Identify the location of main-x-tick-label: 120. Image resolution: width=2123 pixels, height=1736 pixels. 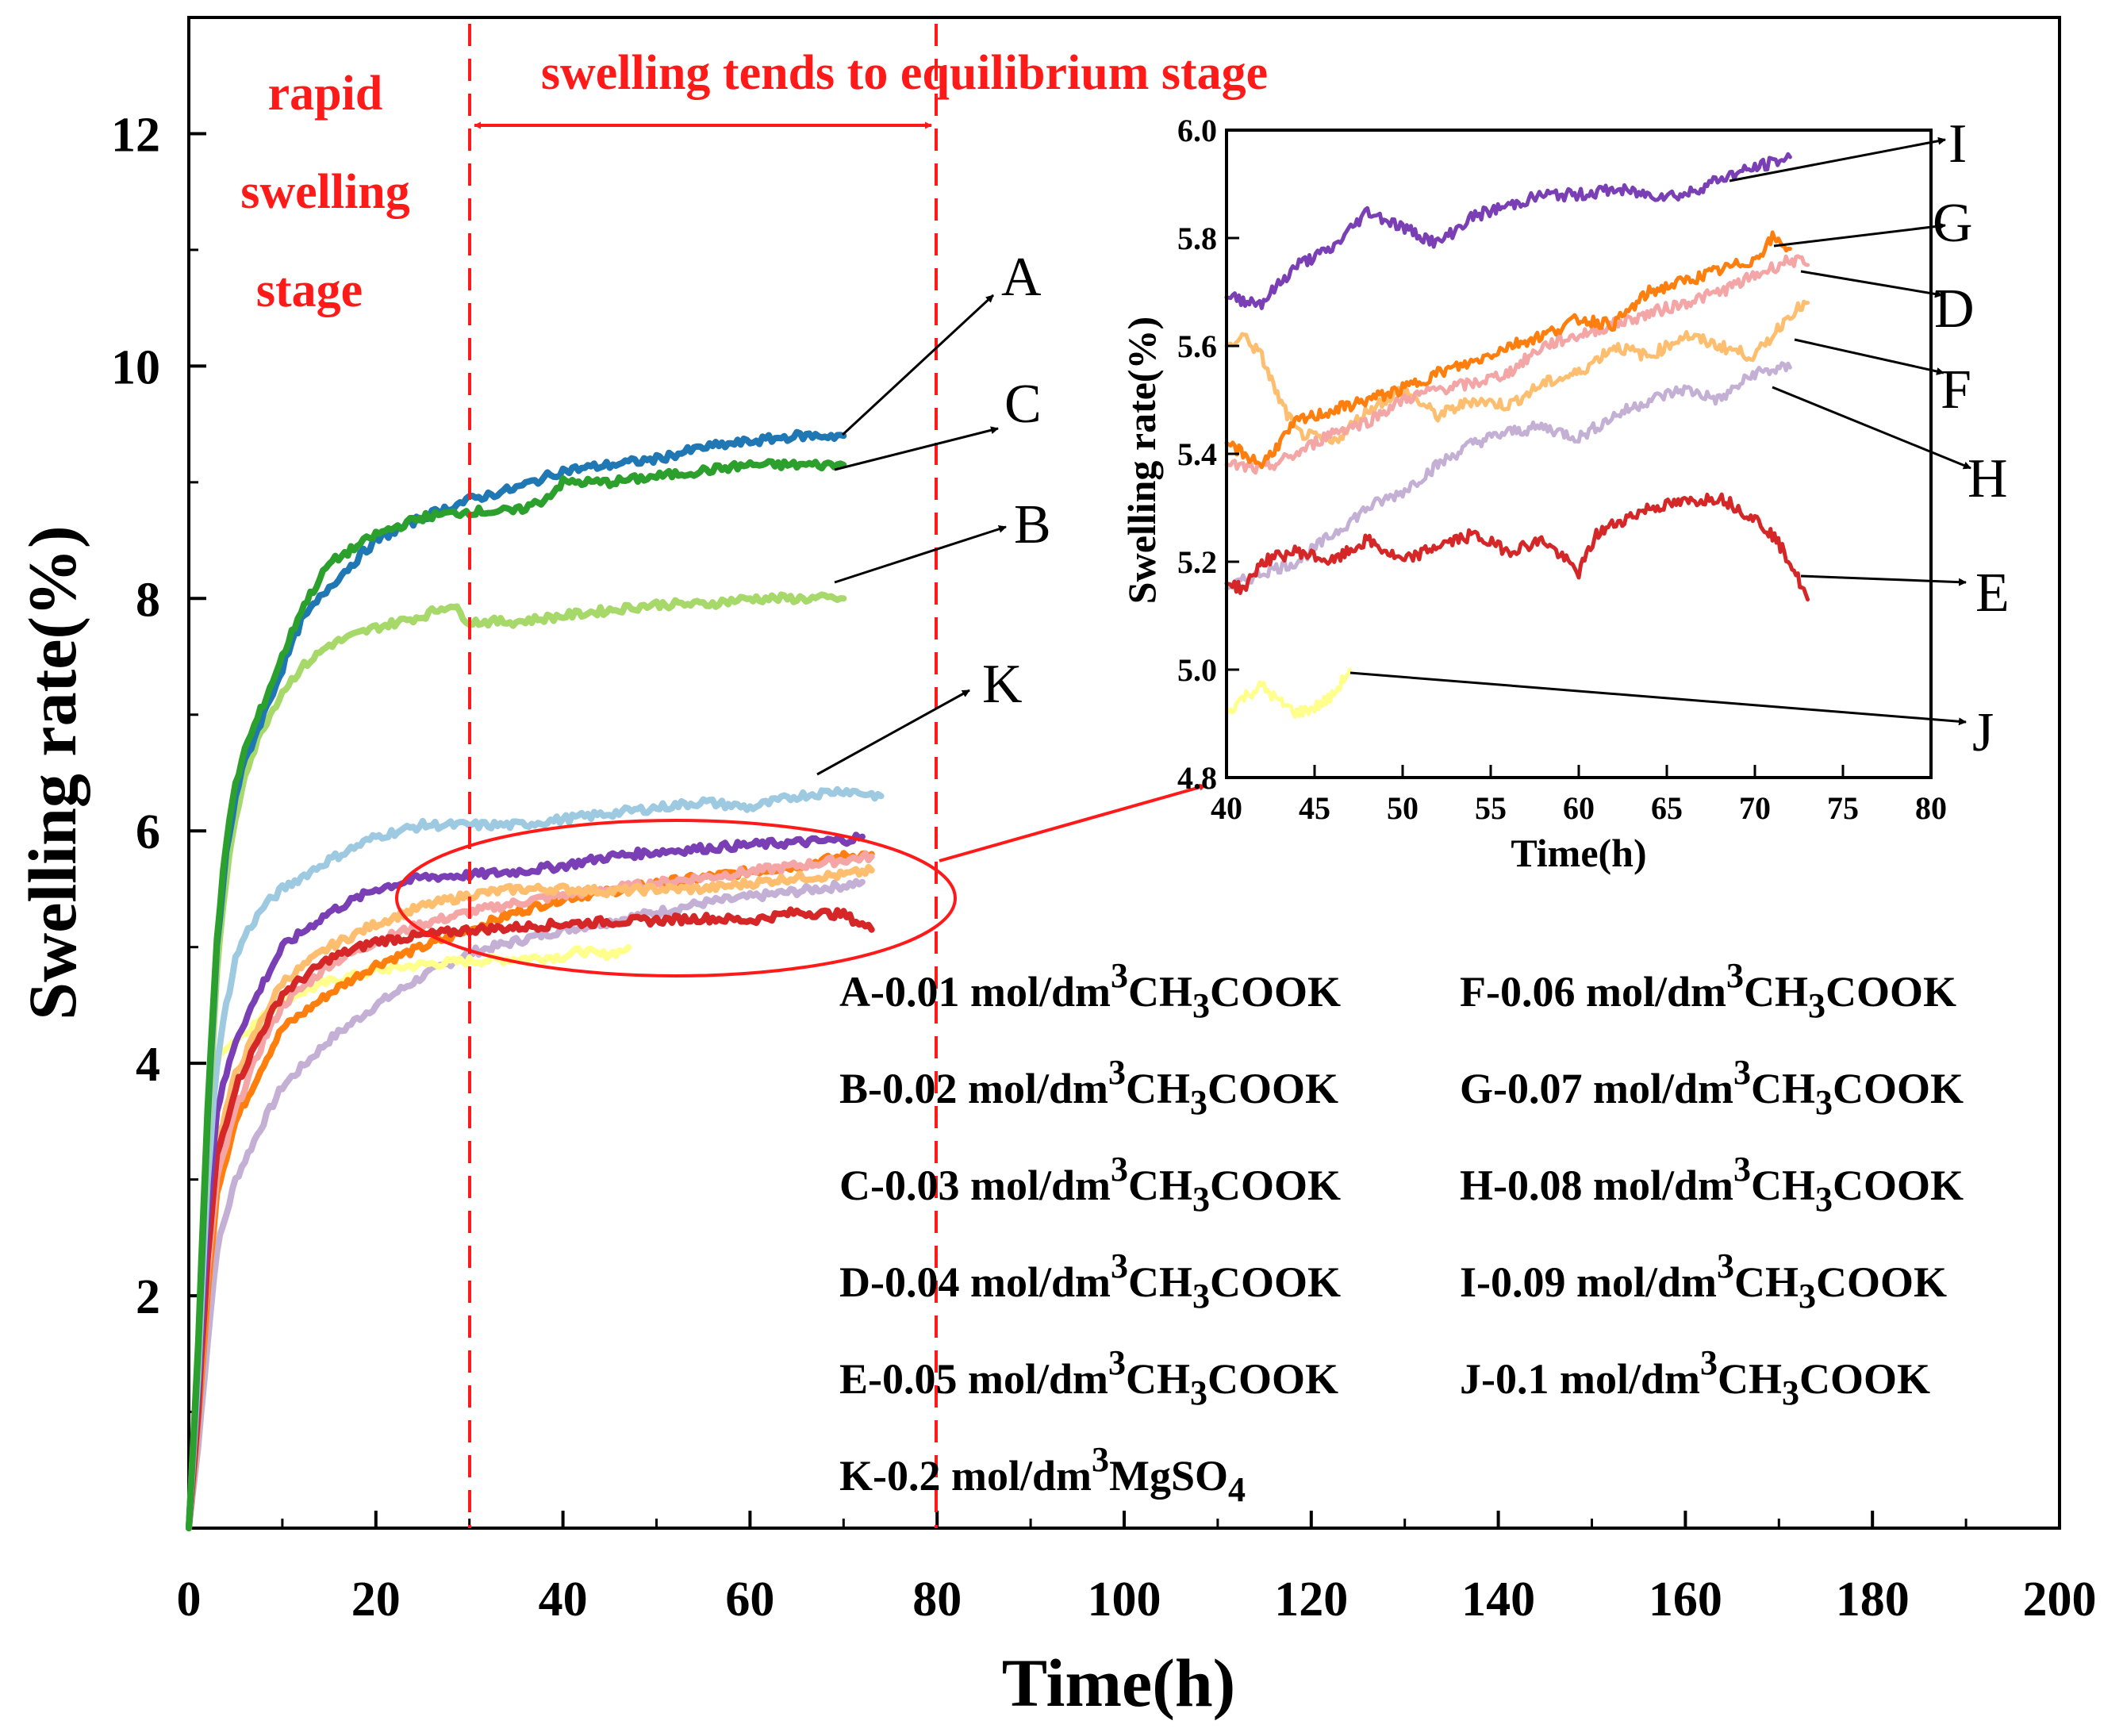
(1311, 1600).